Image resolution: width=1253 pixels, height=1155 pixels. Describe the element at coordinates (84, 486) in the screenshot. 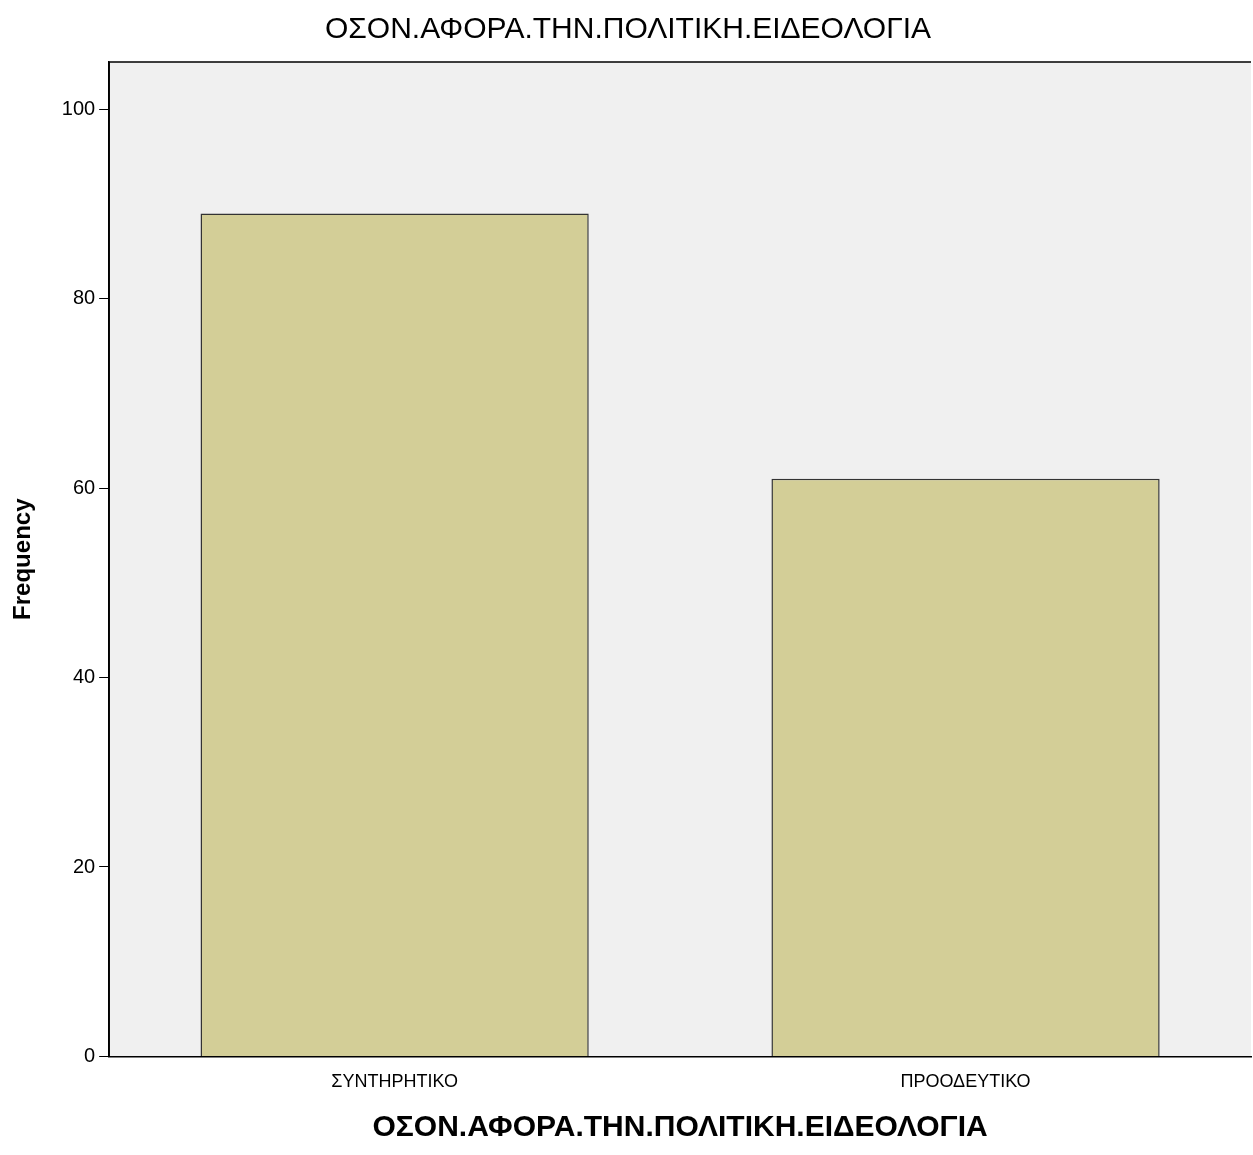

I see `y-tick-label: 60` at that location.